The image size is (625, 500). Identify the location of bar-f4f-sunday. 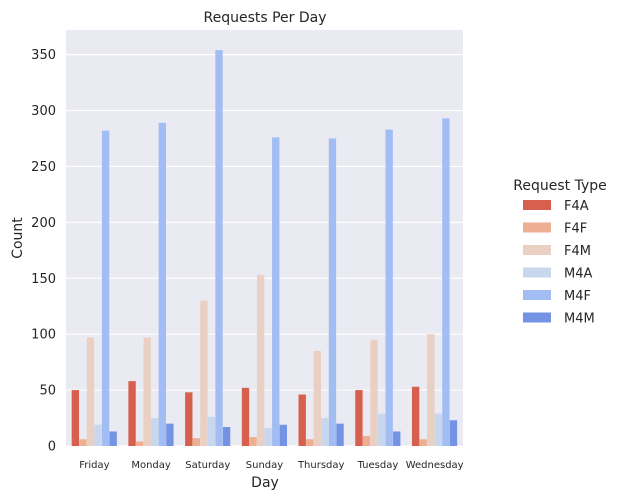
(253, 441).